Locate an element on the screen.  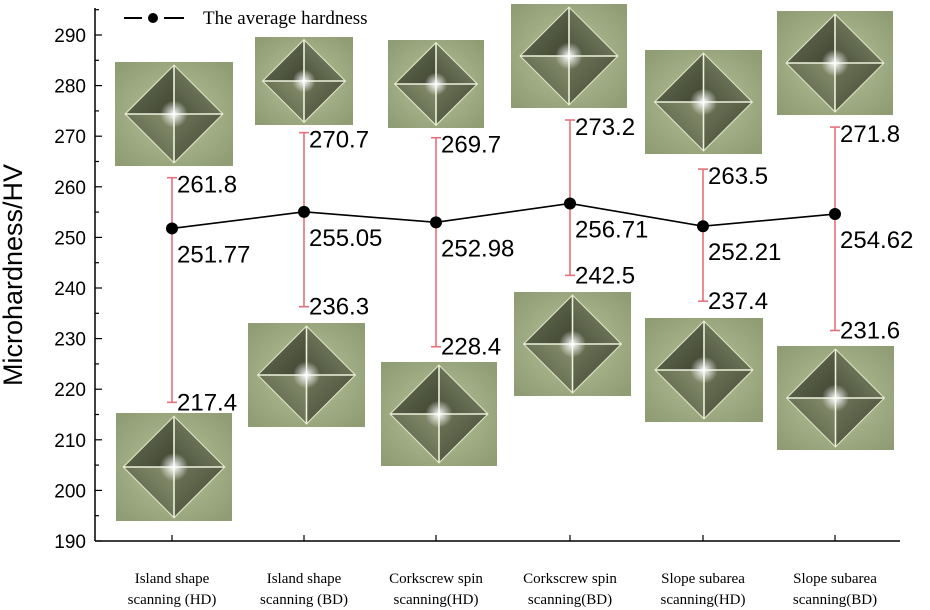
average-value-label: 256.71 is located at coordinates (611, 229).